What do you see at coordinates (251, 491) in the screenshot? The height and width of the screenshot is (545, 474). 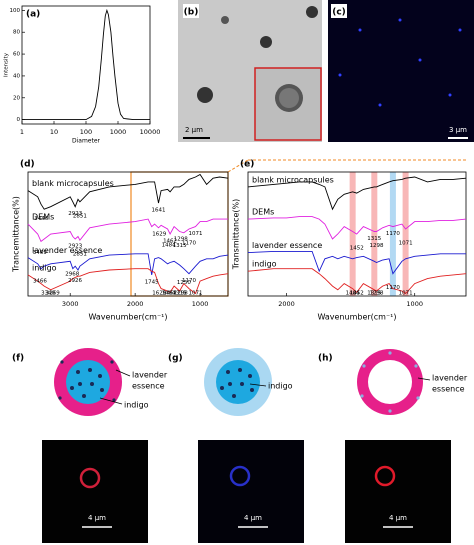 I see `micrograph-g: 4 μm` at bounding box center [251, 491].